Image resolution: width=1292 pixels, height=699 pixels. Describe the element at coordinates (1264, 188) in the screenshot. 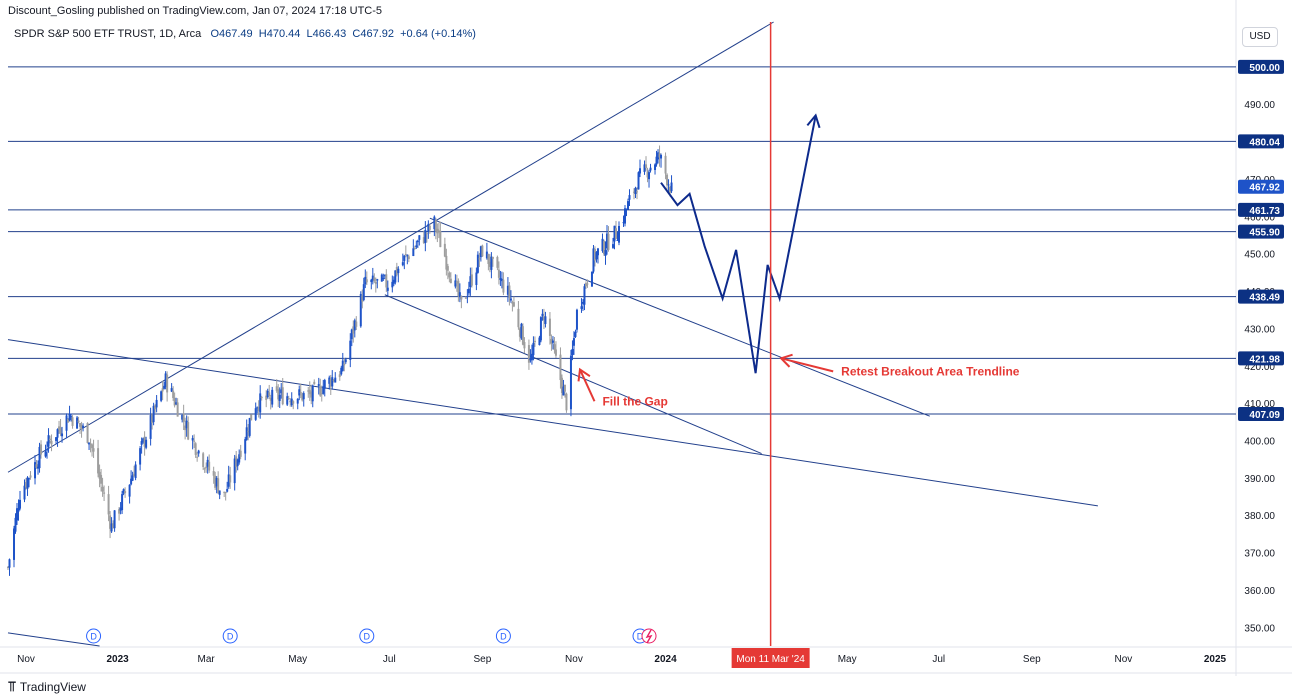

I see `current-price-label: 467.92` at that location.